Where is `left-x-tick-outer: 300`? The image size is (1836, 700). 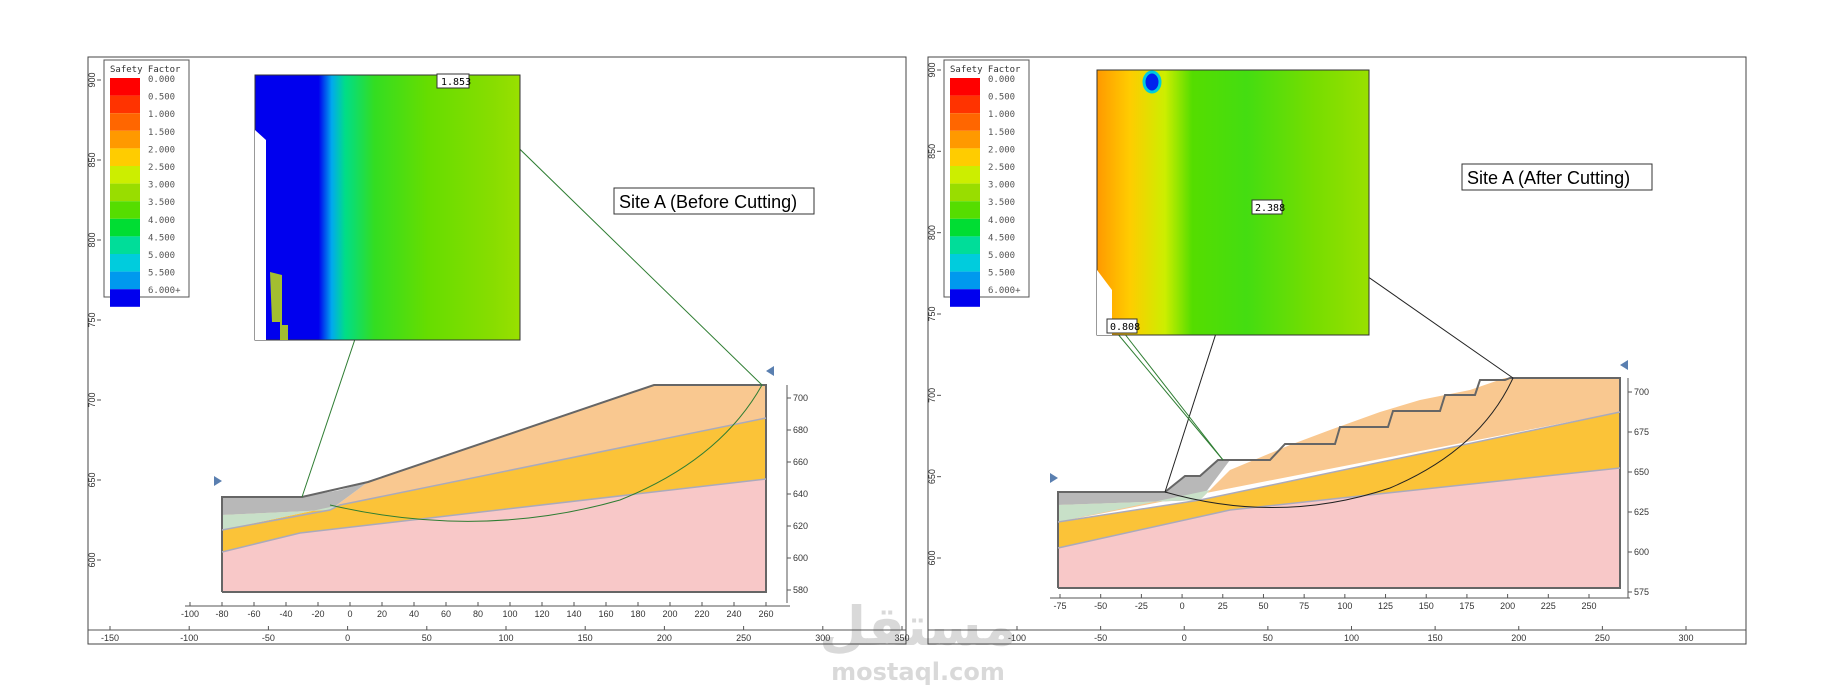
left-x-tick-outer: 300 is located at coordinates (822, 638).